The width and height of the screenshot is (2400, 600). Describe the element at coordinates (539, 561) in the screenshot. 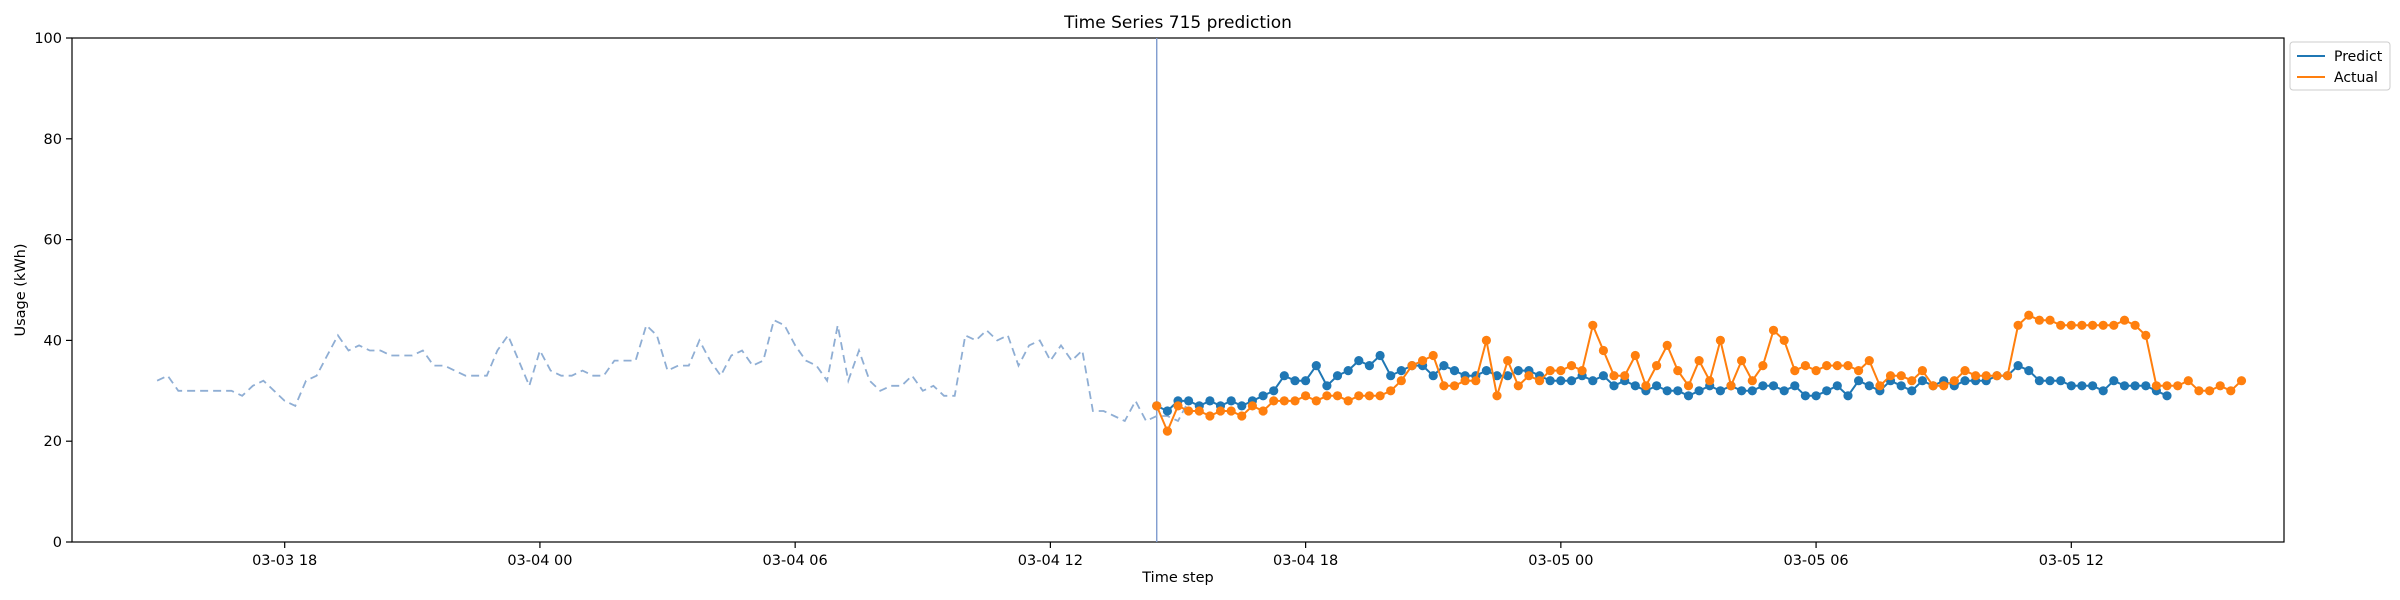

I see `x-tick-label: 03-04 00` at that location.